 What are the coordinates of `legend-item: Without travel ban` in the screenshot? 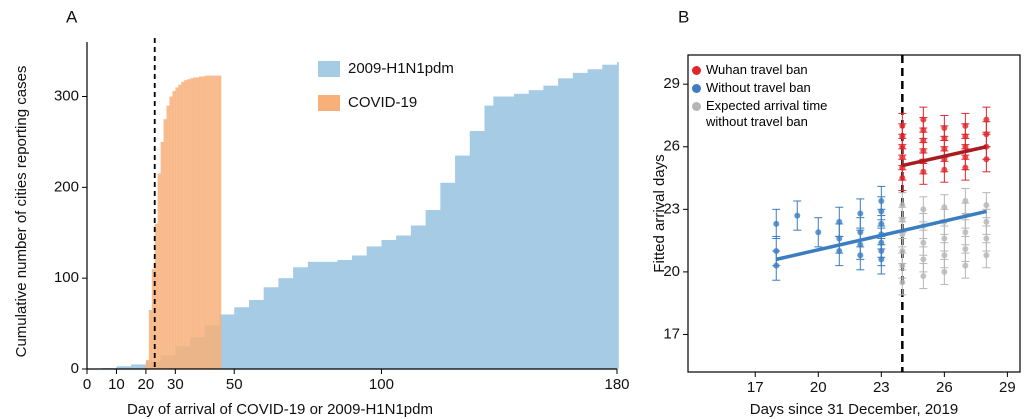 It's located at (772, 88).